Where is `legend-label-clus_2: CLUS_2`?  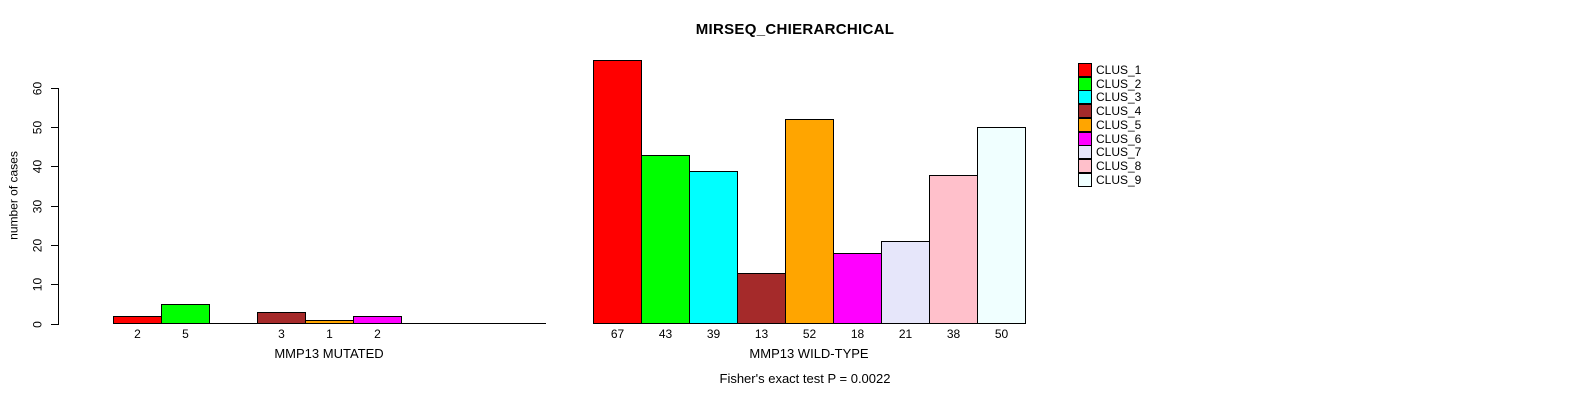
legend-label-clus_2: CLUS_2 is located at coordinates (1119, 83).